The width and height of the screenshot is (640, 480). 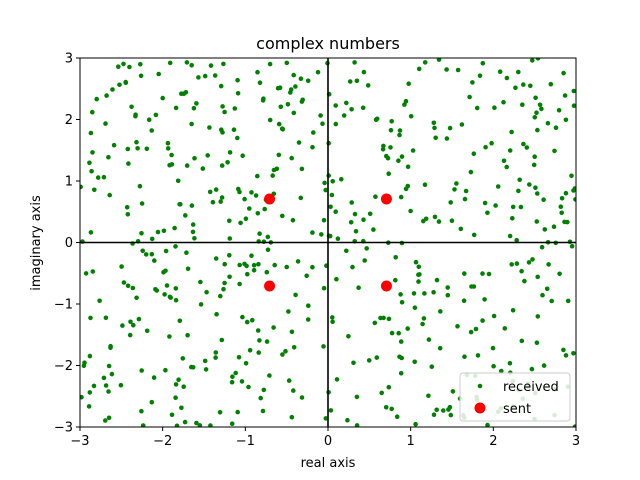 What do you see at coordinates (270, 199) in the screenshot?
I see `sent-point` at bounding box center [270, 199].